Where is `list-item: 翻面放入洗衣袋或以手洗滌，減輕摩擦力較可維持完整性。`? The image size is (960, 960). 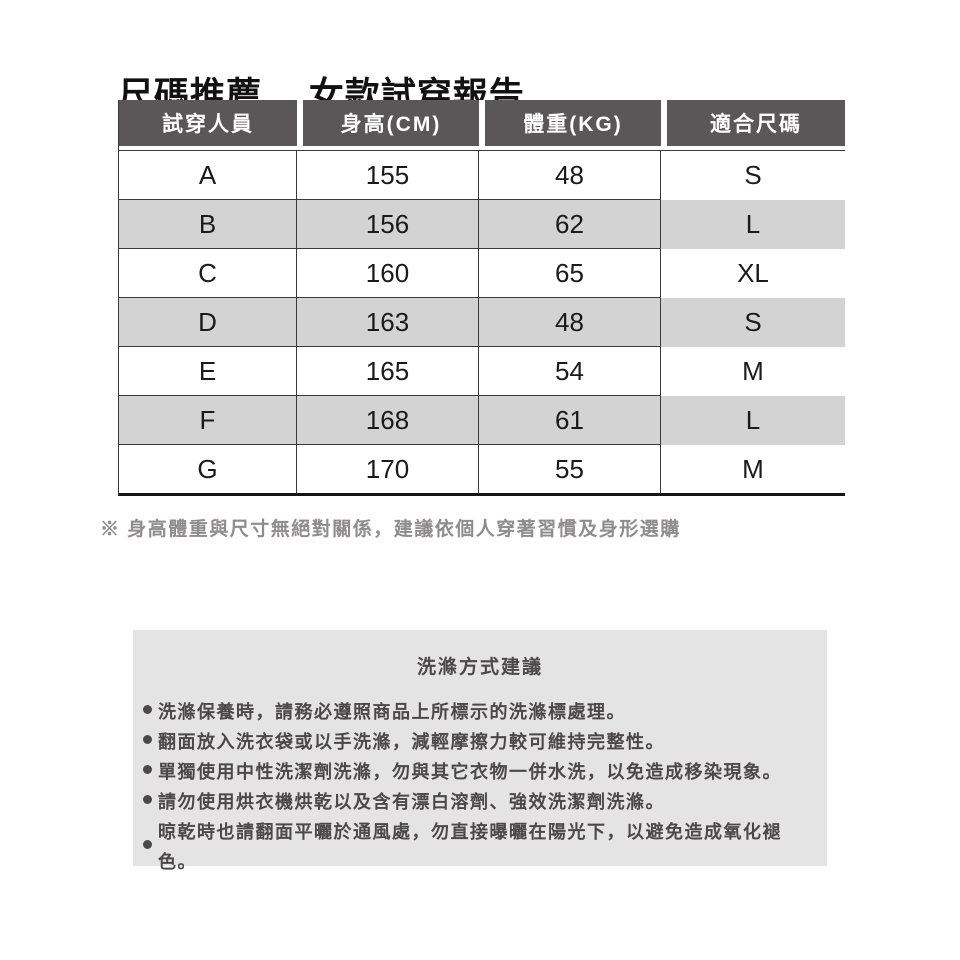
list-item: 翻面放入洗衣袋或以手洗滌，減輕摩擦力較可維持完整性。 is located at coordinates (480, 742).